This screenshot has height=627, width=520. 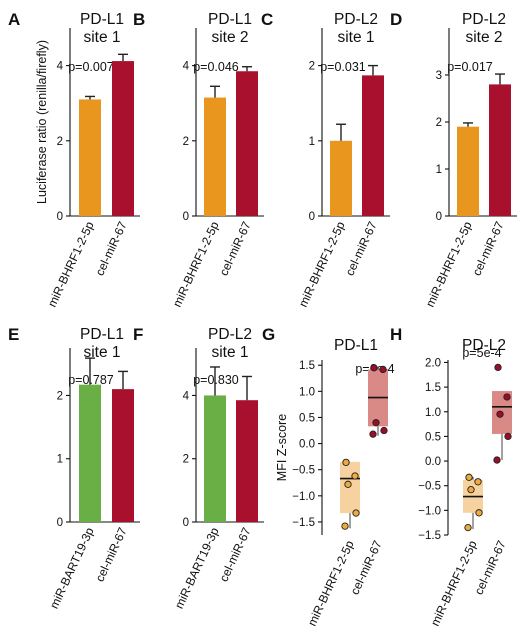 I want to click on panel-letter: F, so click(x=138, y=334).